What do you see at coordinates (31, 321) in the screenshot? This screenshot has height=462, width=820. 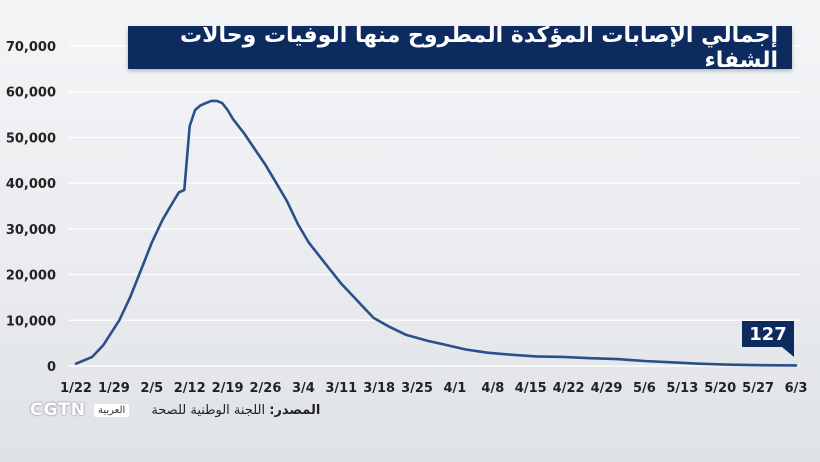 I see `y-tick-label: 10,000` at bounding box center [31, 321].